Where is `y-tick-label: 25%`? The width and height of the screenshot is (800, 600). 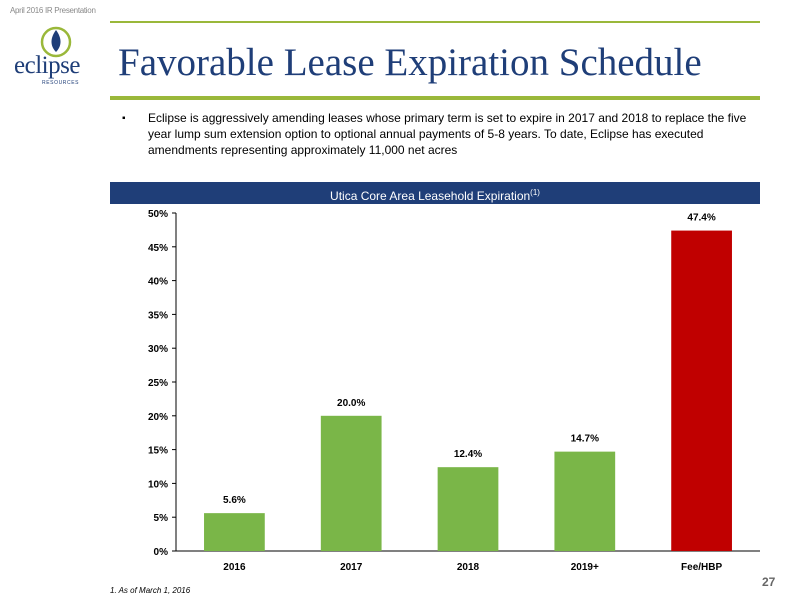
y-tick-label: 25% is located at coordinates (158, 383).